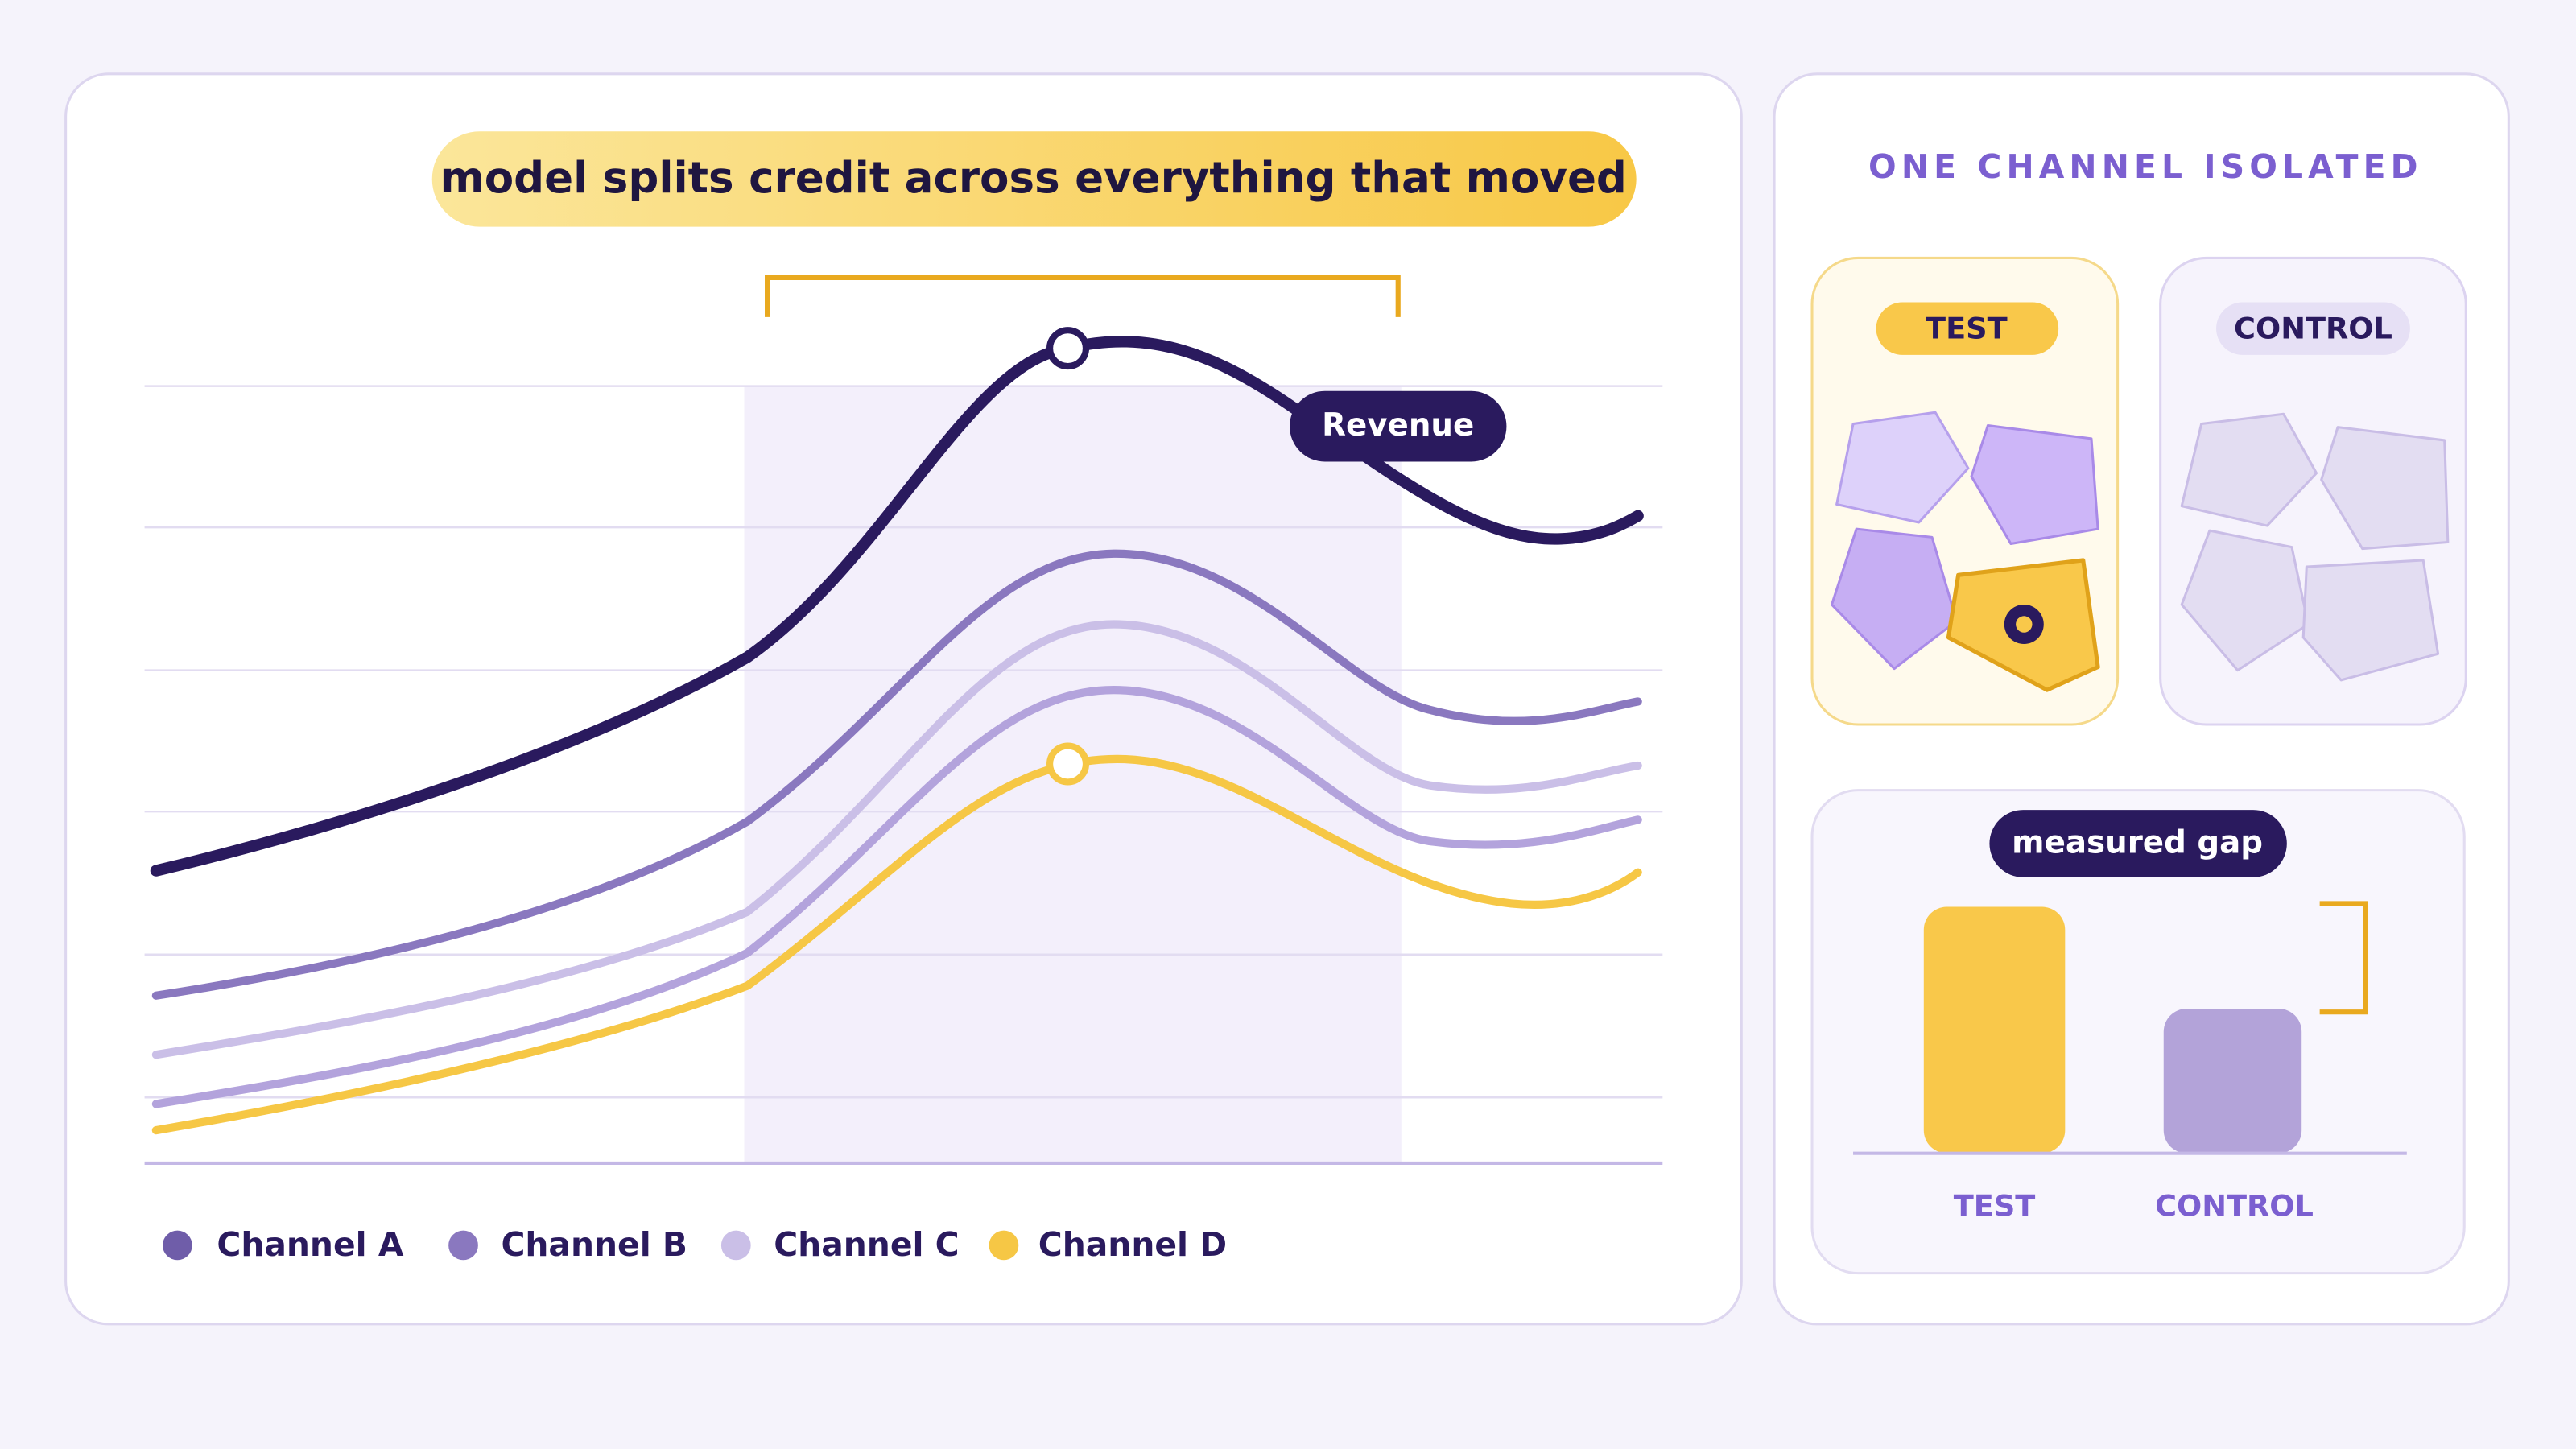 The image size is (2576, 1449). Describe the element at coordinates (1995, 1206) in the screenshot. I see `bar-label: TEST` at that location.